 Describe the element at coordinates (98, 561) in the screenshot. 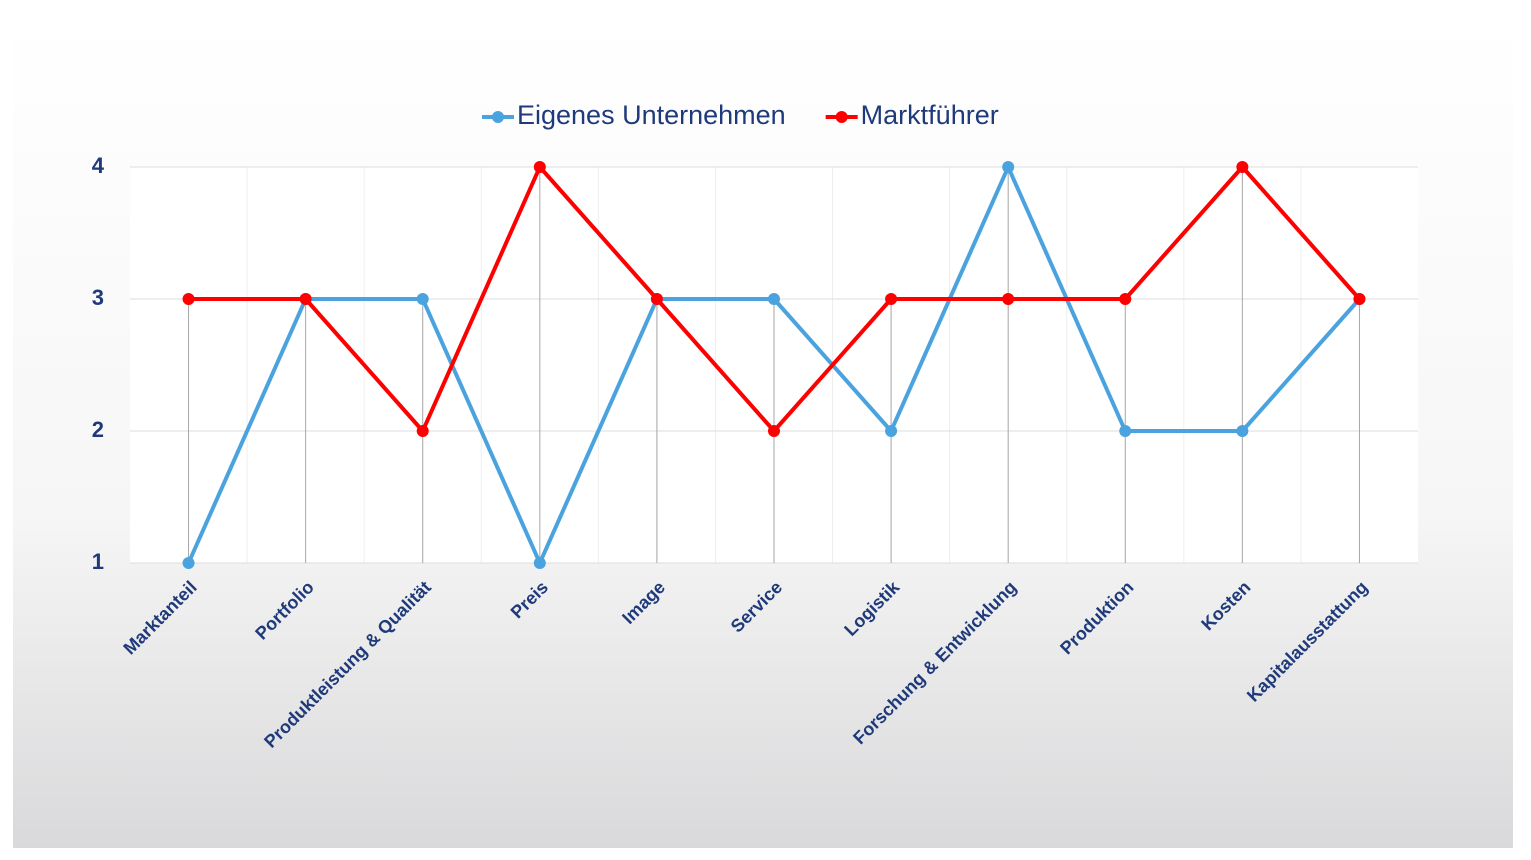

I see `y-tick-label: 1` at that location.